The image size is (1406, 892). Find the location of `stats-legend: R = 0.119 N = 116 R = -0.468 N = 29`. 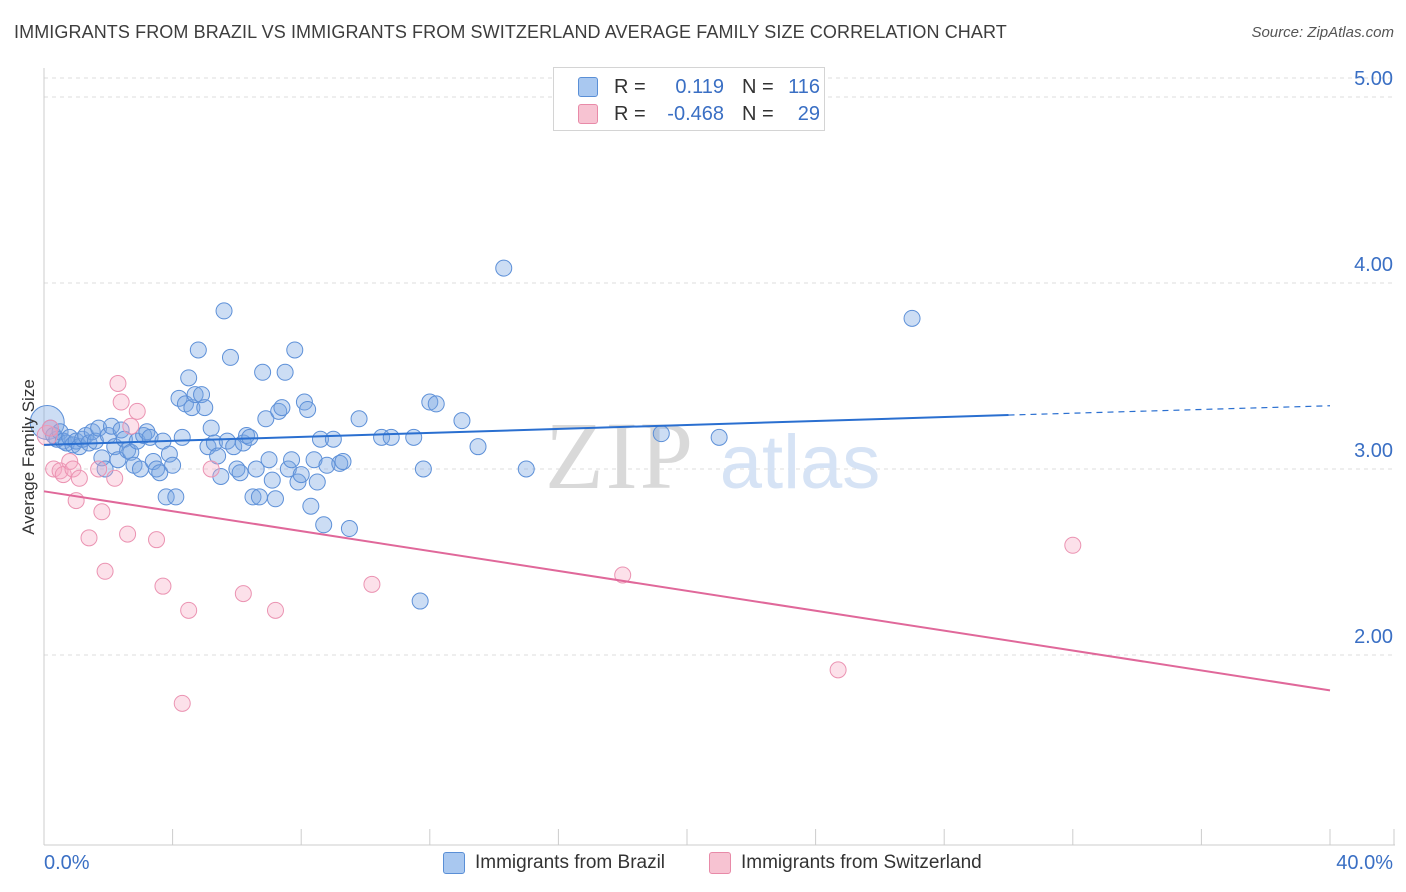

stats-legend: R = 0.119 N = 116 R = -0.468 N = 29 is located at coordinates (689, 99).